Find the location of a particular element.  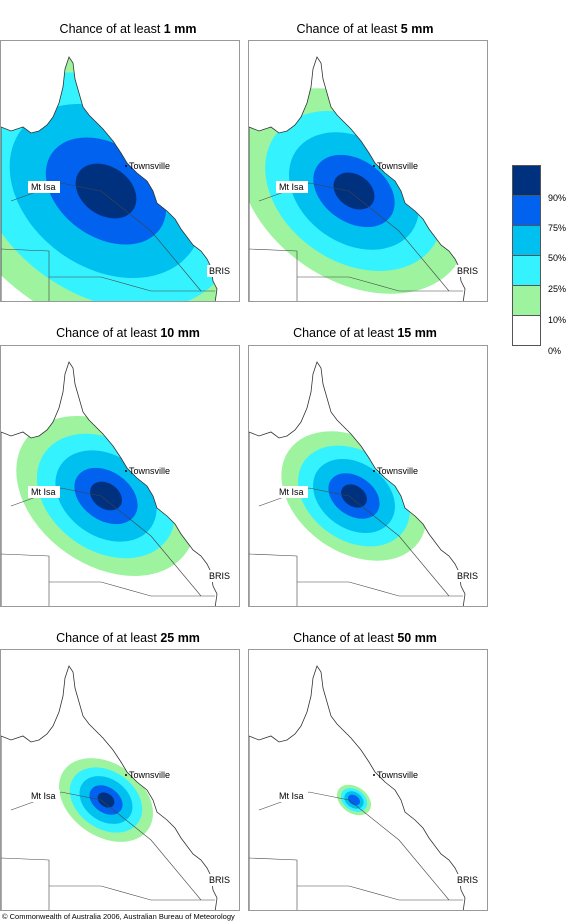

legend is located at coordinates (526, 255).